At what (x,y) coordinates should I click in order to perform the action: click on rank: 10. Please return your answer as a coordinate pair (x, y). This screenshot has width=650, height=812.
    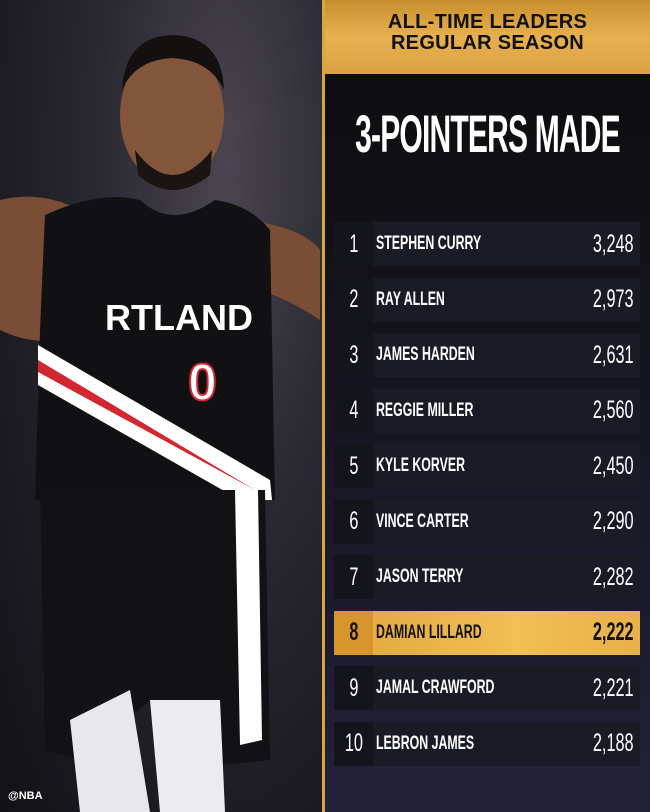
    Looking at the image, I should click on (353, 743).